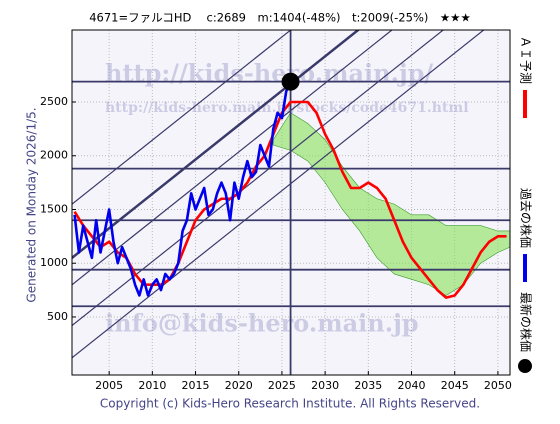 The width and height of the screenshot is (560, 424). Describe the element at coordinates (32, 204) in the screenshot. I see `side-note: Generated on Monday 2026/1/5.` at that location.